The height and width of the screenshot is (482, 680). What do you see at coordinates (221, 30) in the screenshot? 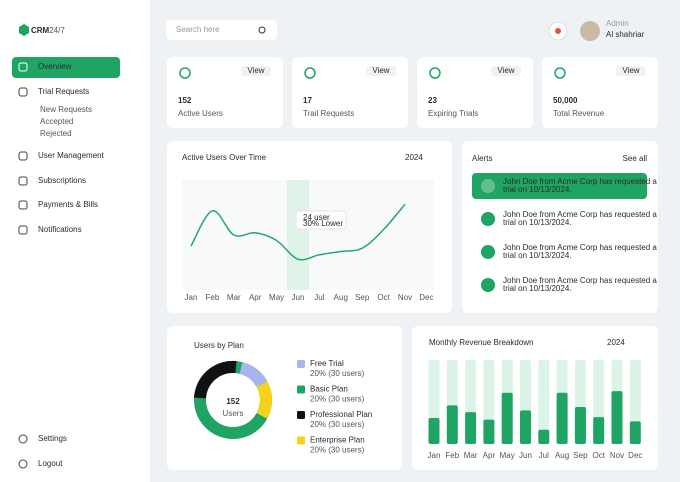
I see `search-box` at bounding box center [221, 30].